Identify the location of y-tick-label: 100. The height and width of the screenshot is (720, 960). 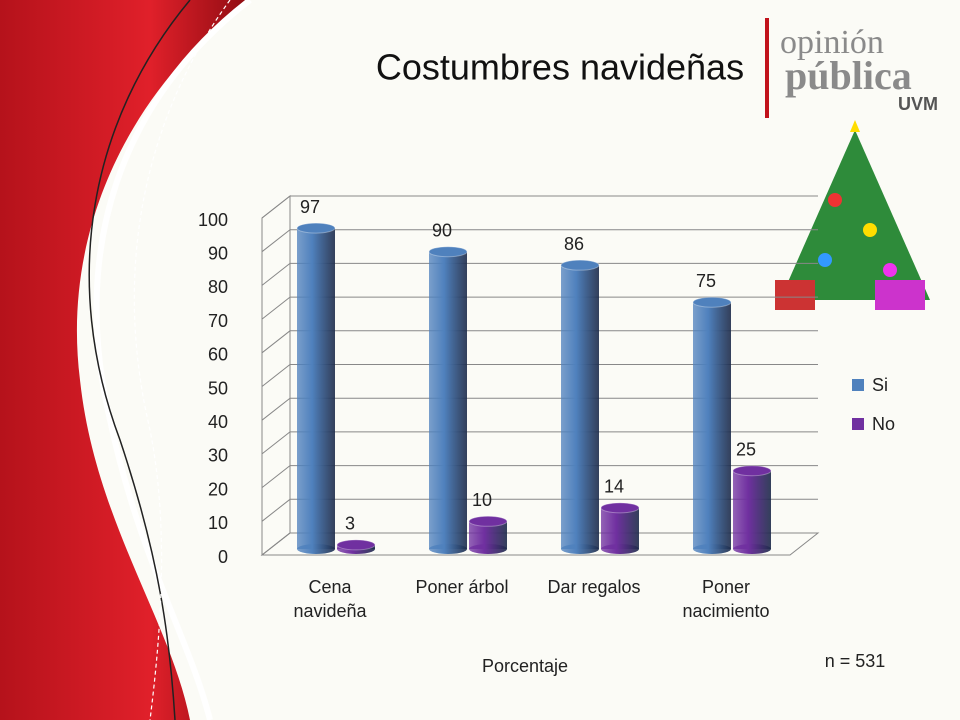
(213, 220).